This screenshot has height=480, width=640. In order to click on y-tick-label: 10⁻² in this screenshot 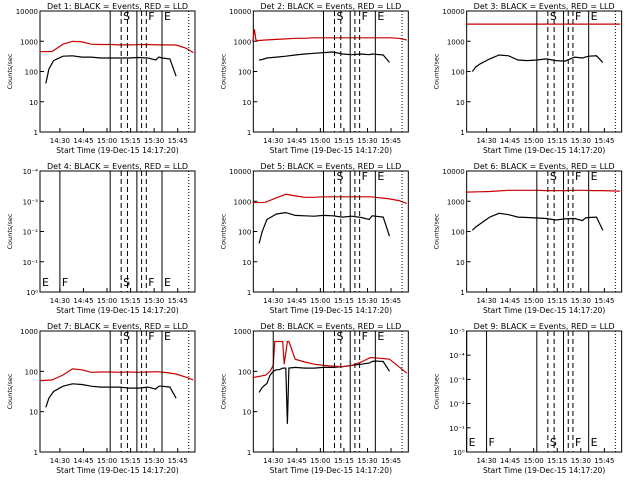, I will do `click(31, 233)`.